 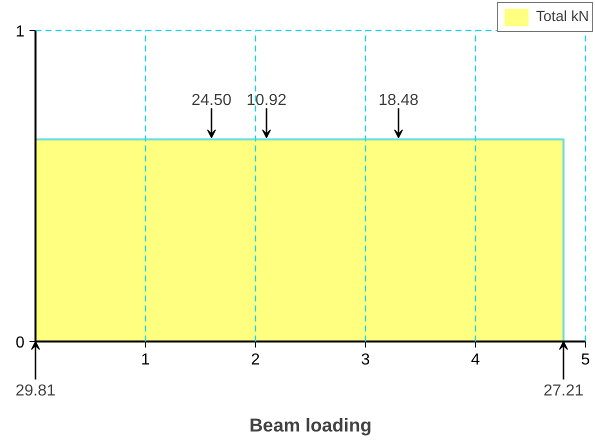 I want to click on x-tick-label: 3, so click(x=365, y=360).